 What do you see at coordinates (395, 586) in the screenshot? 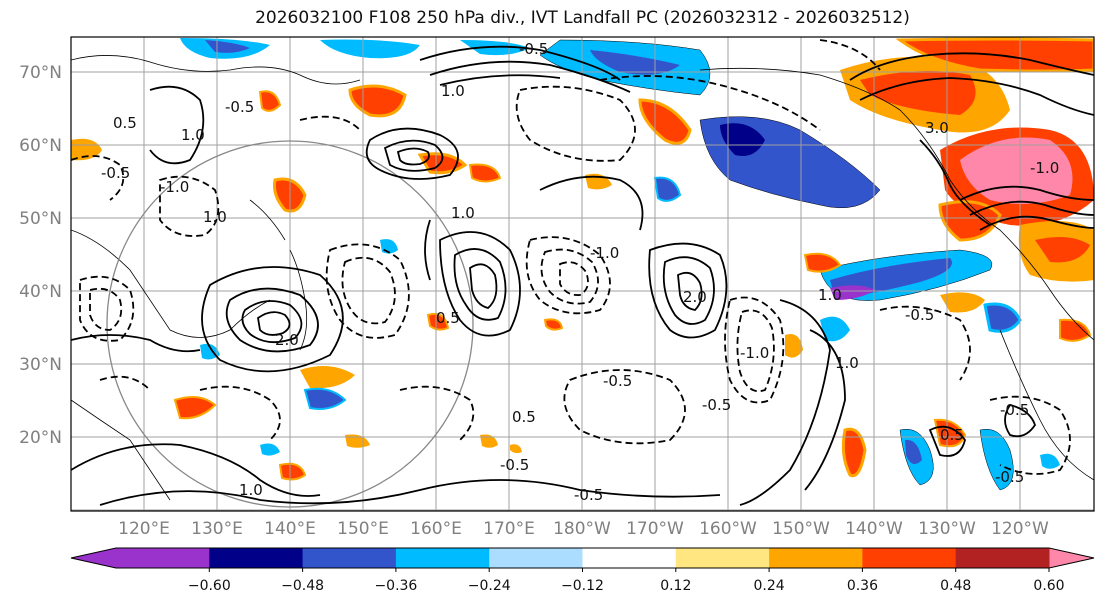
I see `colorbar-tick-label: −0.36` at bounding box center [395, 586].